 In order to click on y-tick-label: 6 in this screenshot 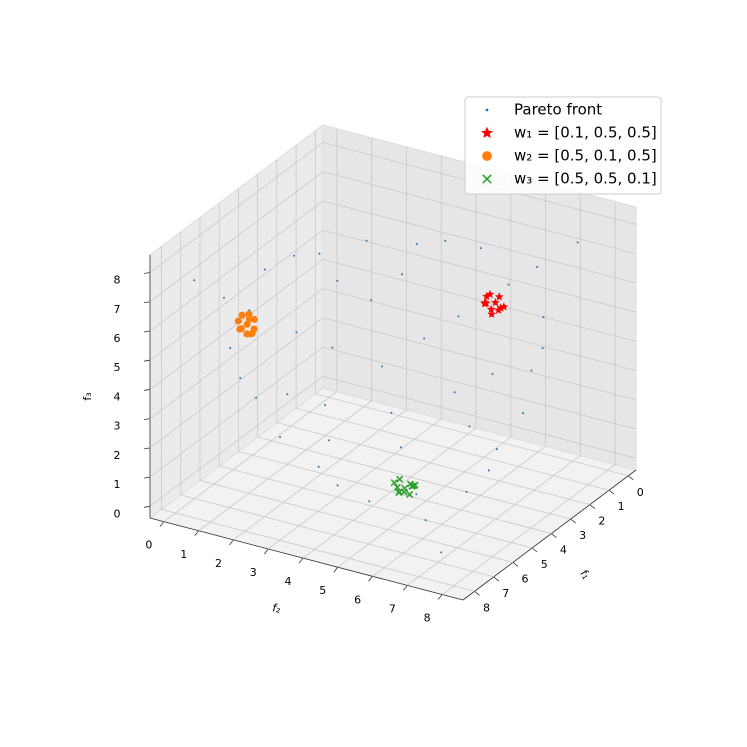, I will do `click(357, 599)`.